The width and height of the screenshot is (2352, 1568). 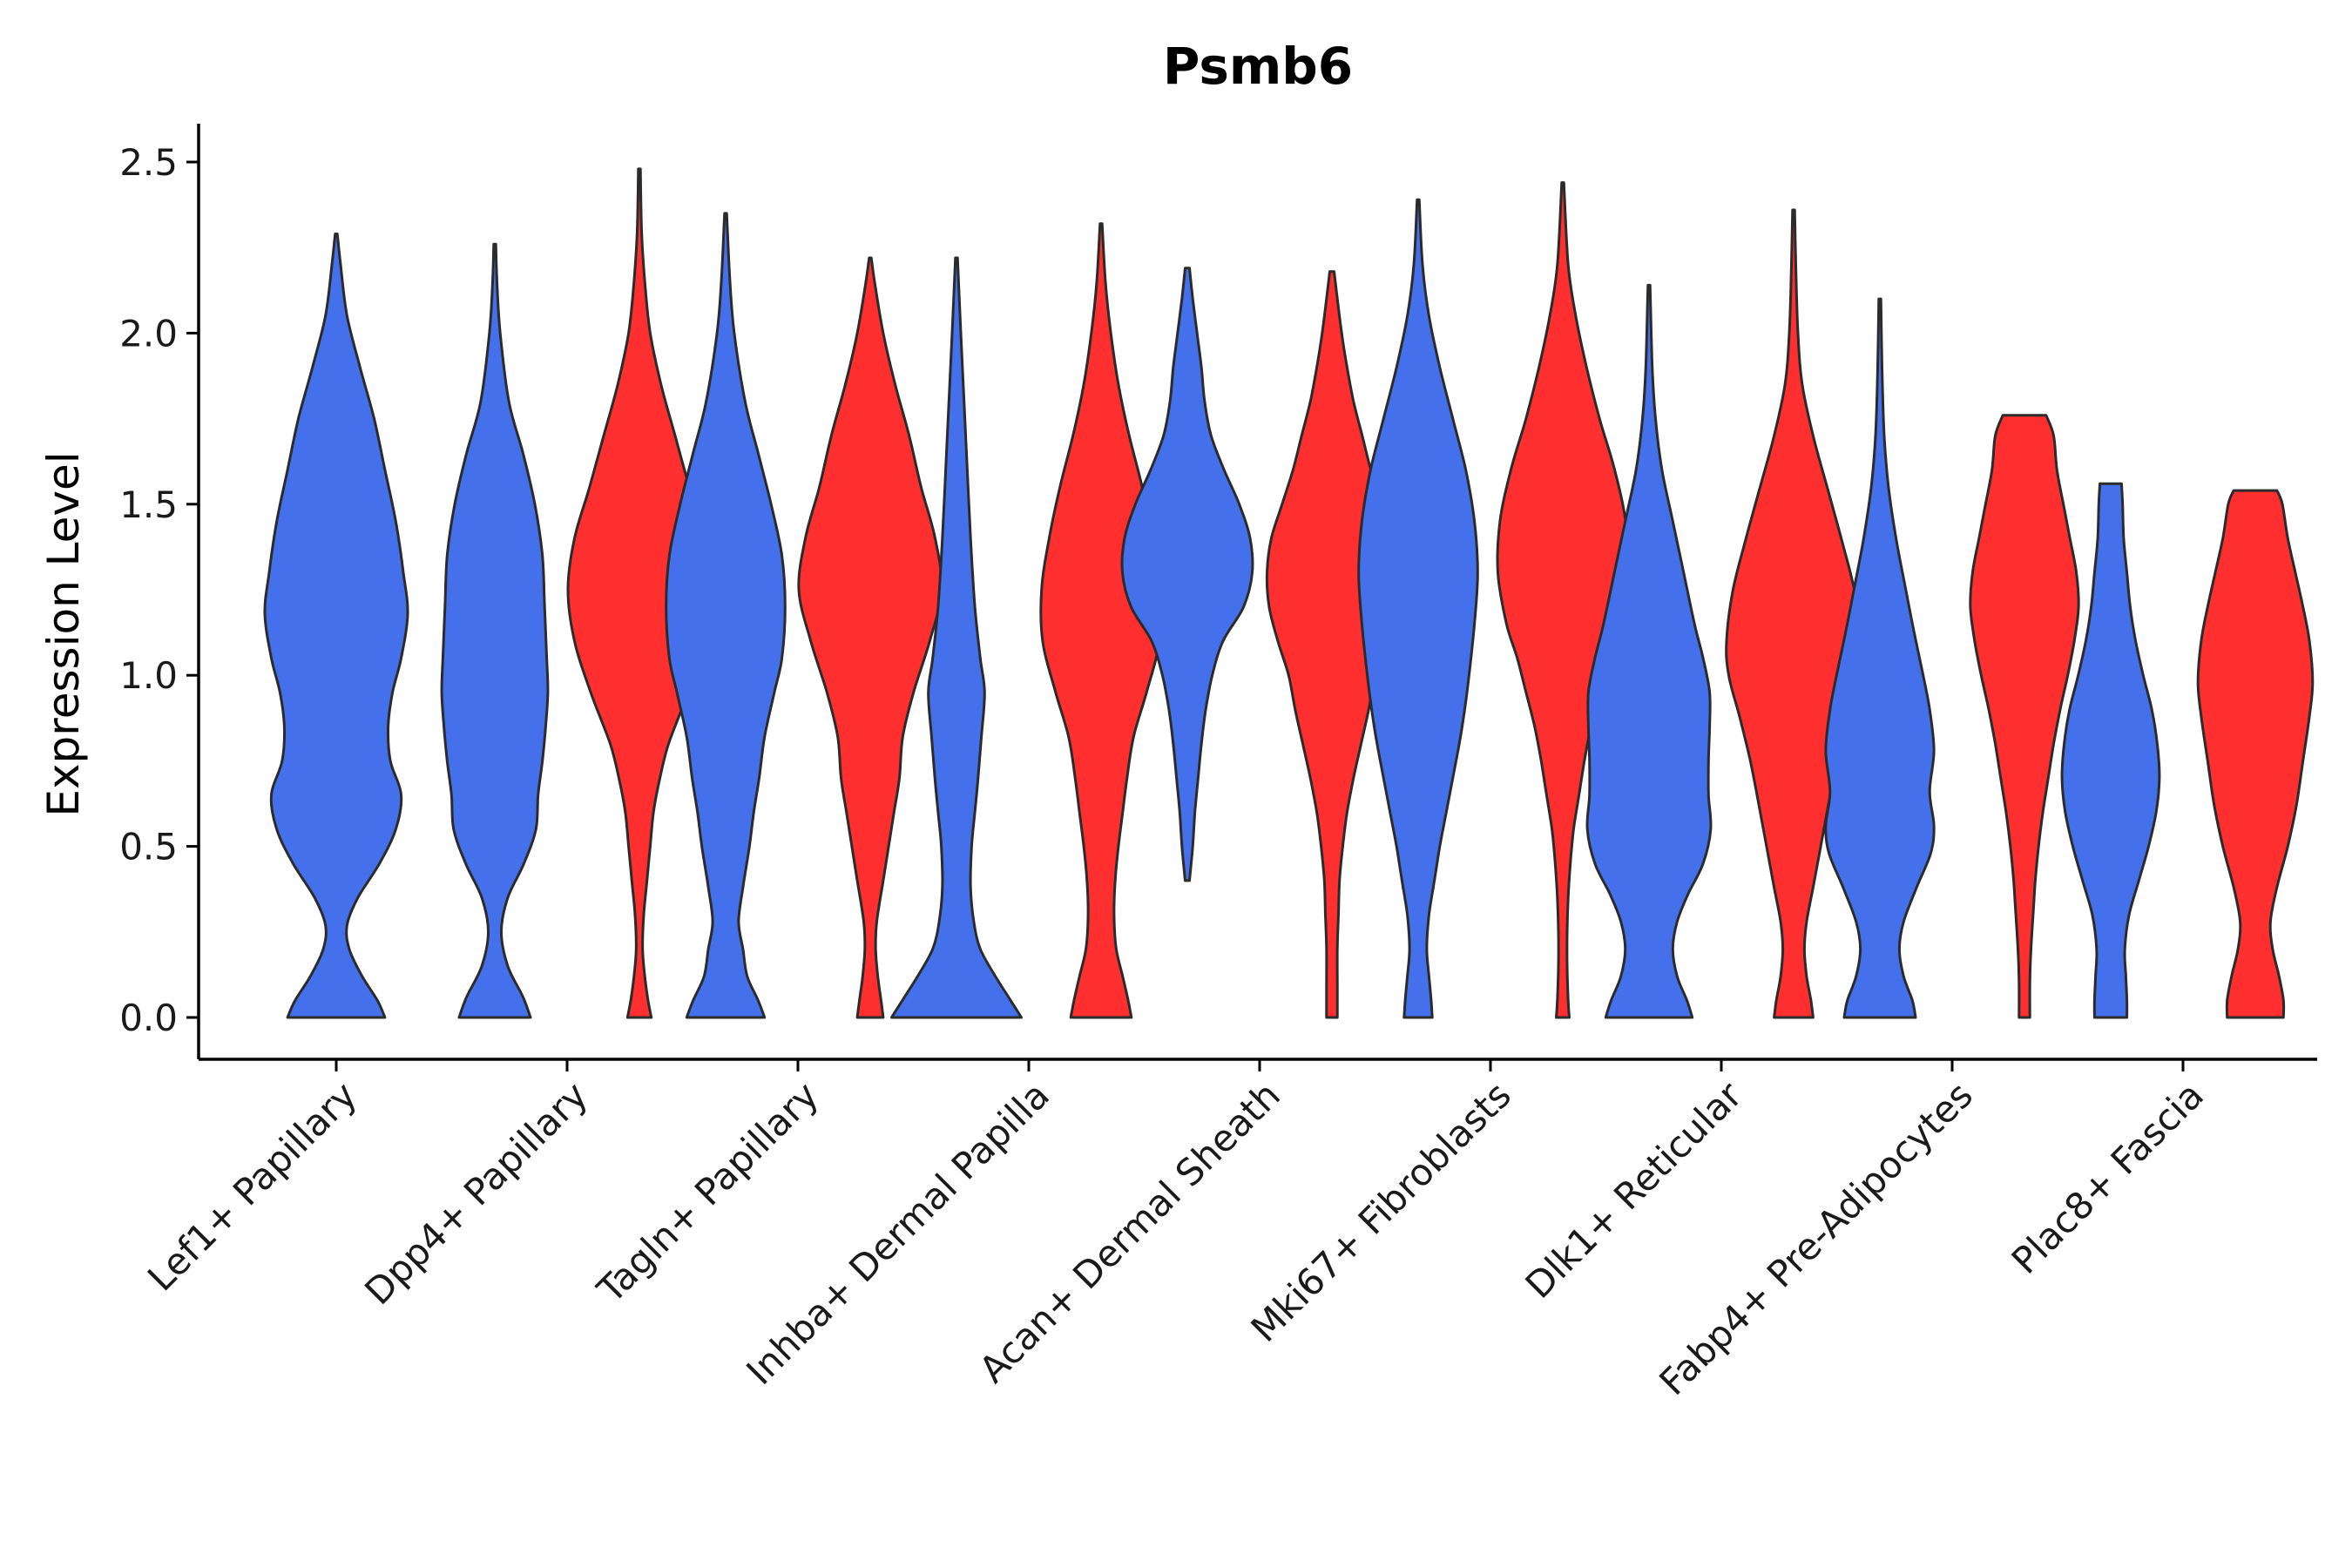 What do you see at coordinates (1634, 1190) in the screenshot?
I see `x-tick-label: Dlk1+ Reticular` at bounding box center [1634, 1190].